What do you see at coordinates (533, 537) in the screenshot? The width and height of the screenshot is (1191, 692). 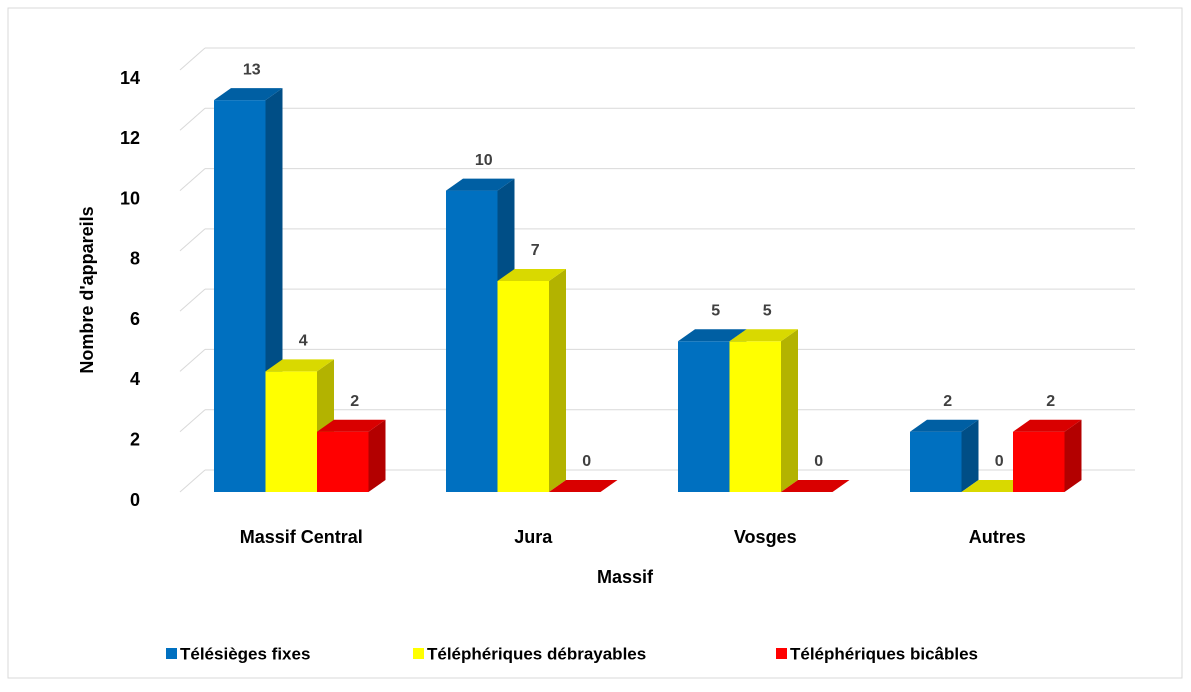 I see `x-tick-label: Jura` at bounding box center [533, 537].